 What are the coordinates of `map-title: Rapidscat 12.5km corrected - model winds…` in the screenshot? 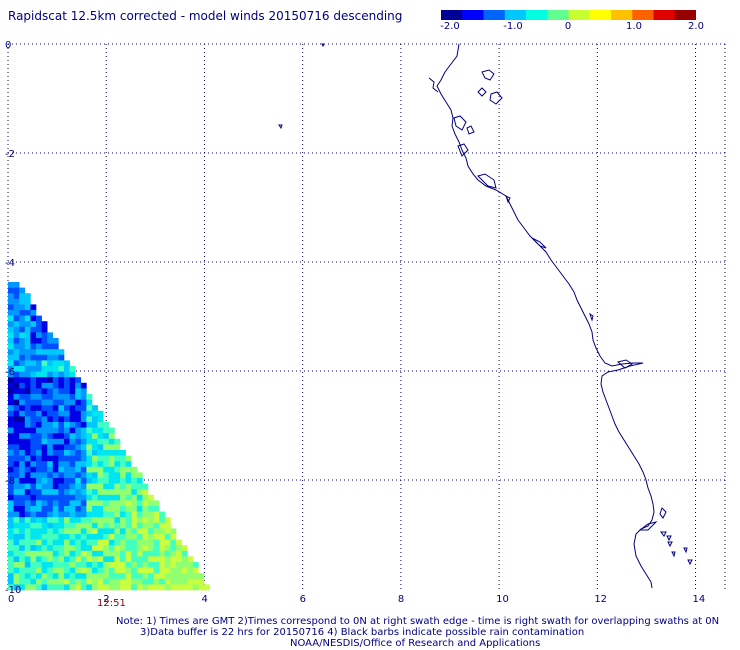 It's located at (205, 16).